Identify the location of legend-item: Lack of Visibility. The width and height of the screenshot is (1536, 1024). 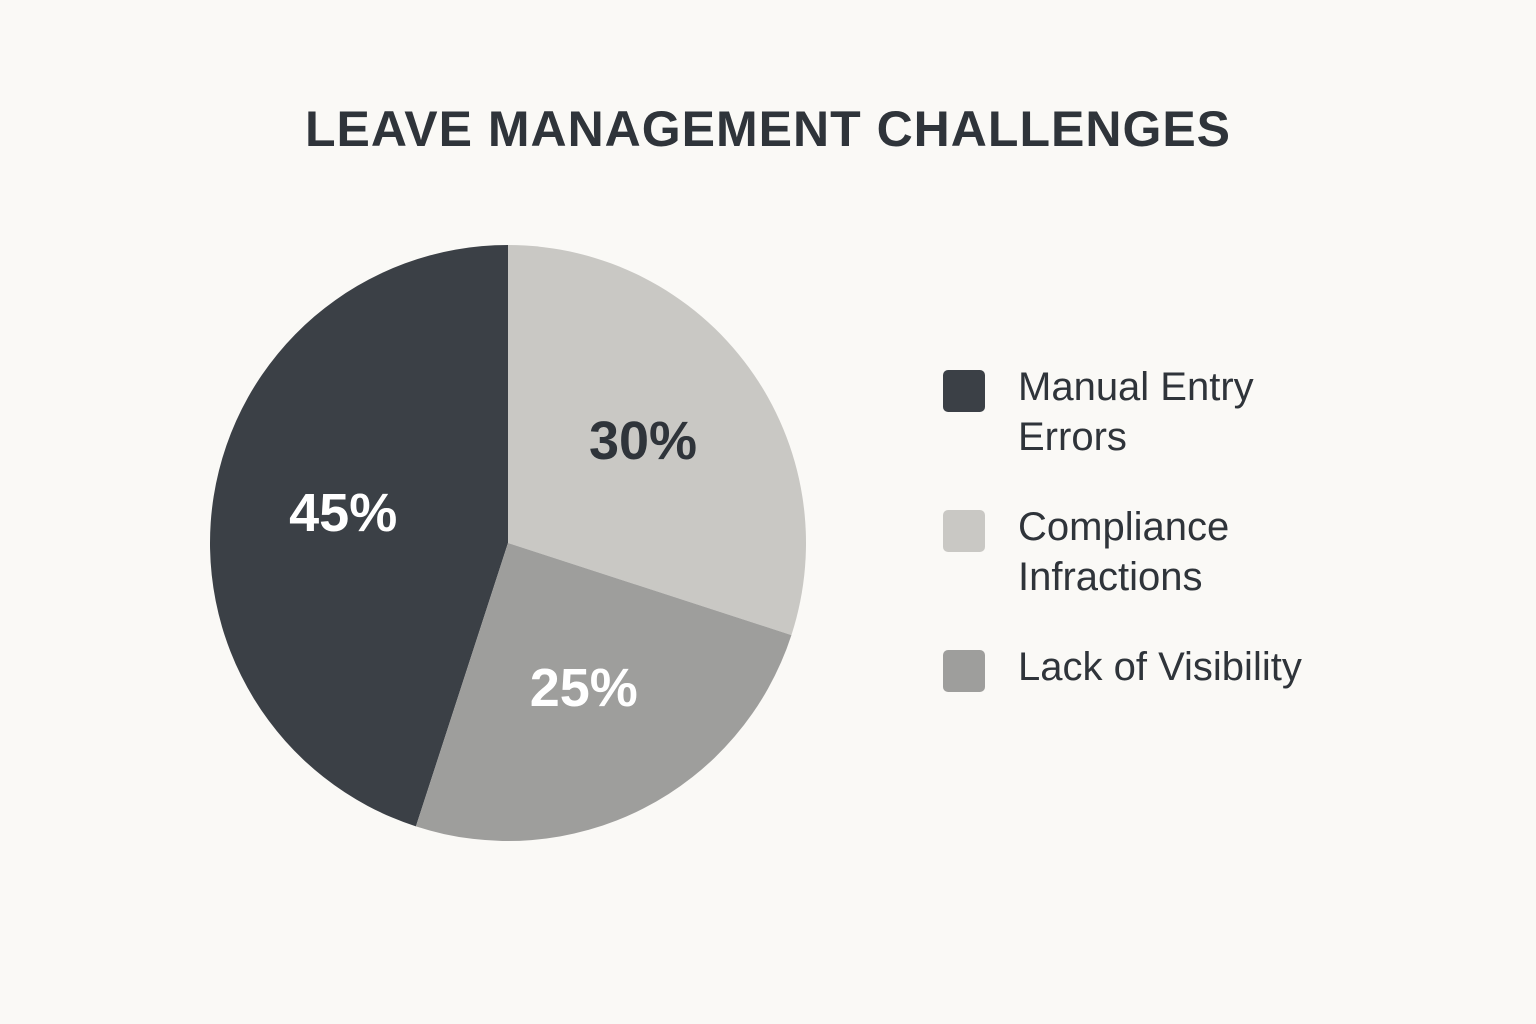
(1123, 667).